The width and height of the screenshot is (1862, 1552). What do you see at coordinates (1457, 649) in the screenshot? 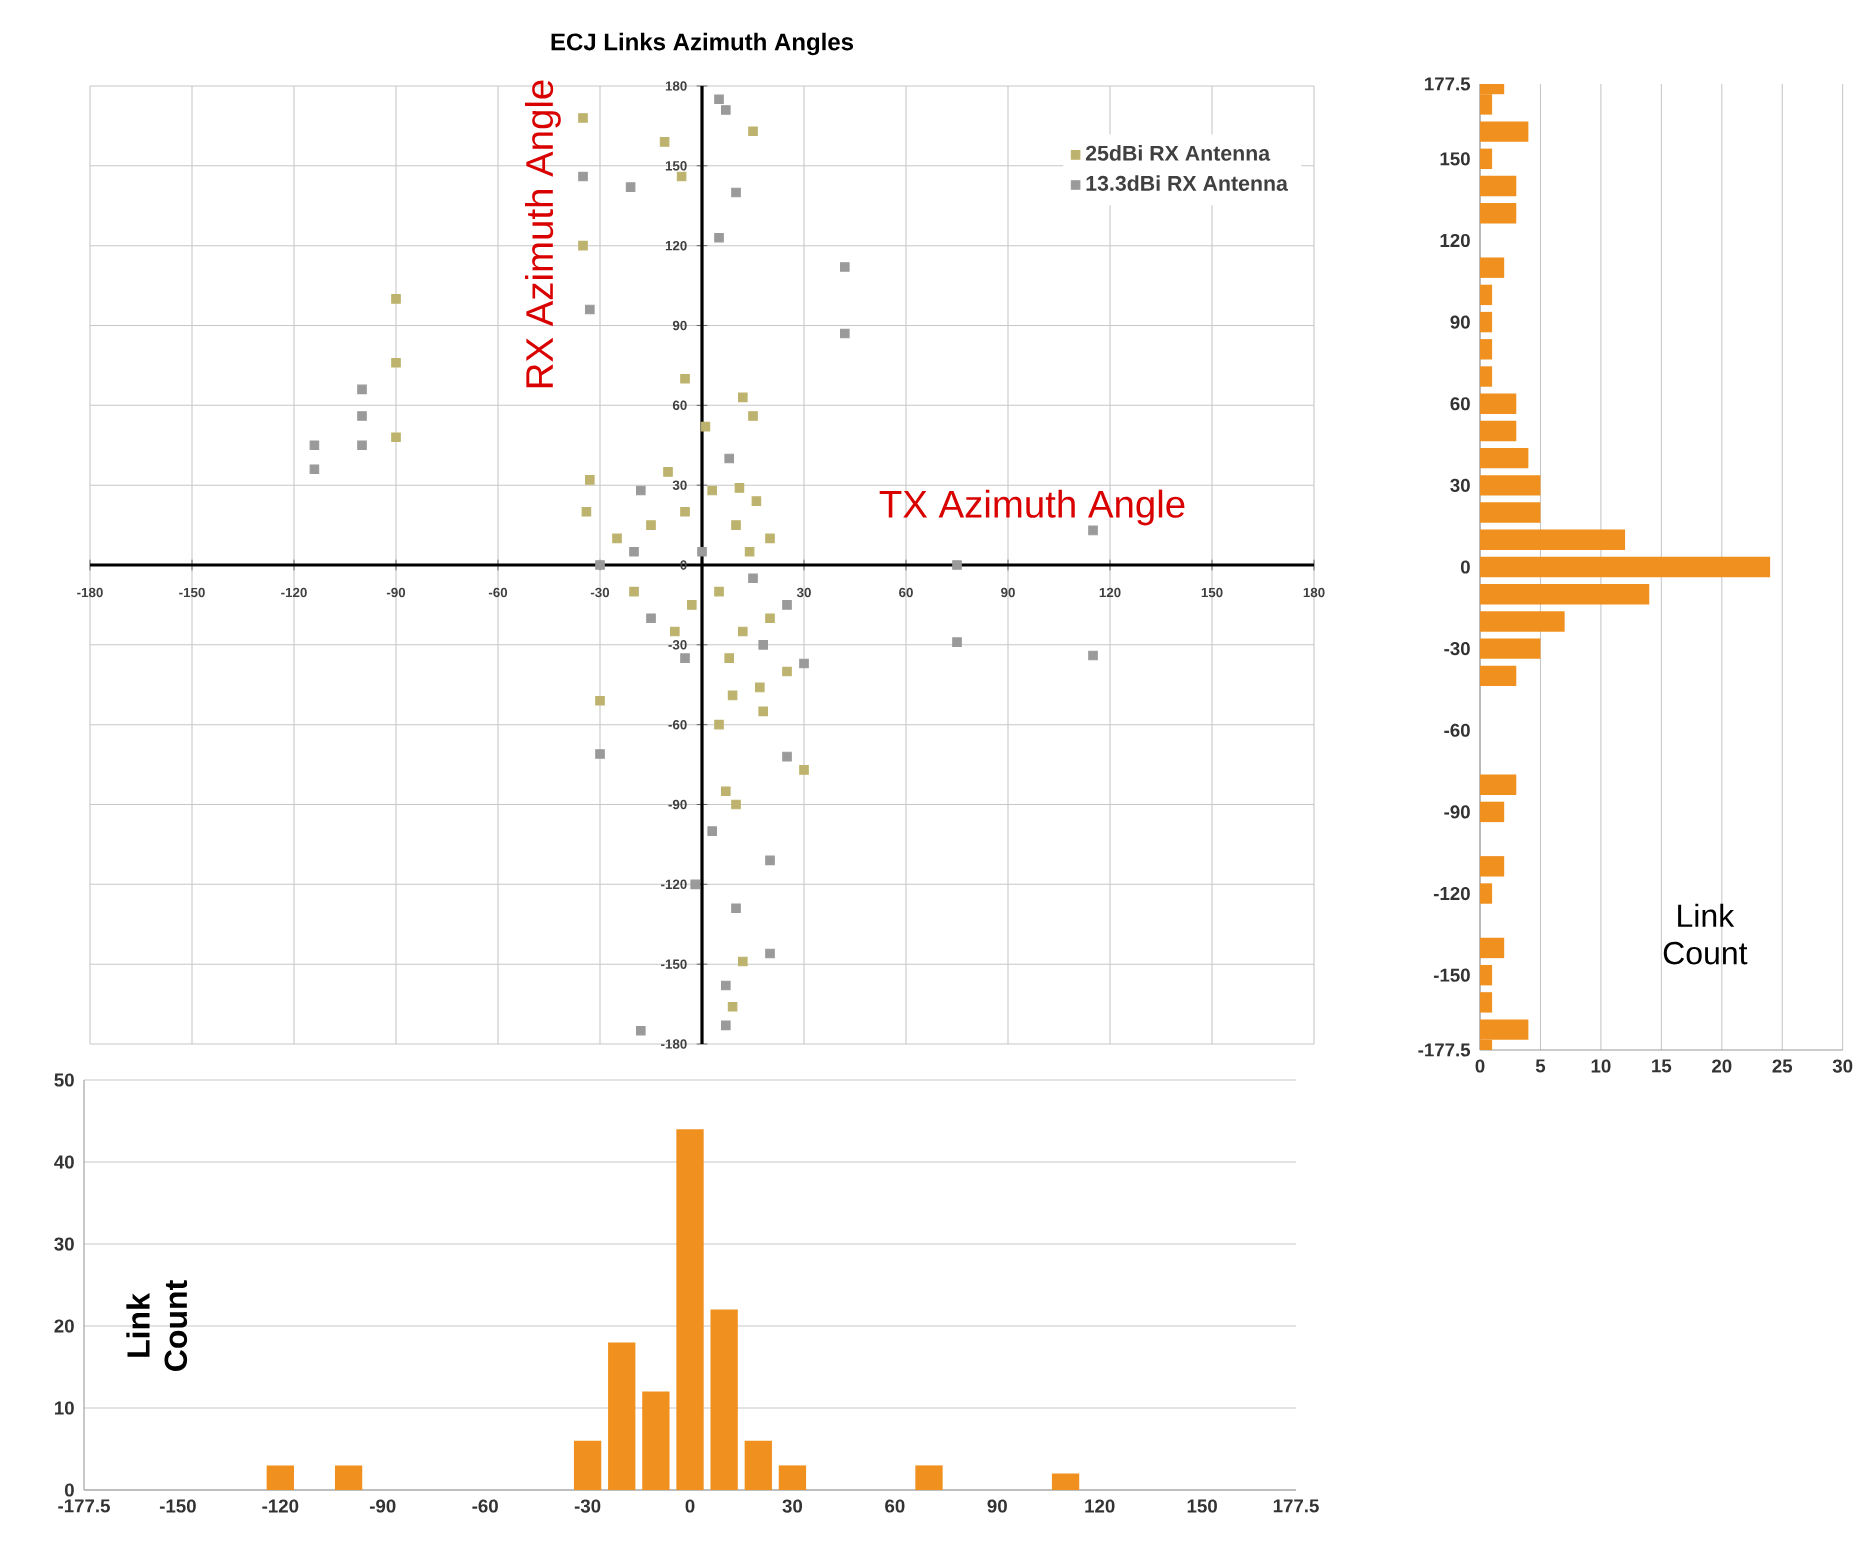
I see `y-tick-label: -30` at bounding box center [1457, 649].